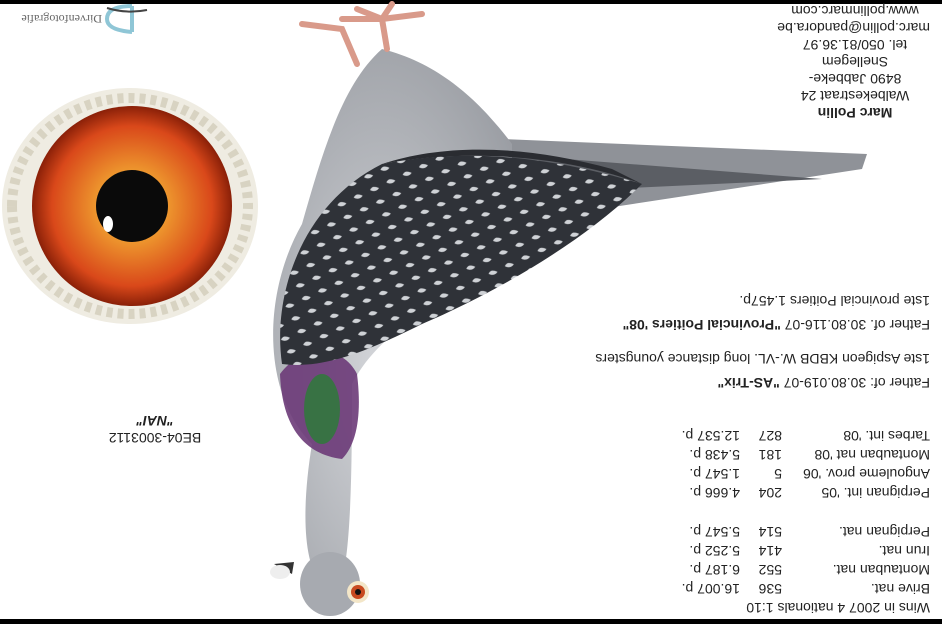 The image size is (942, 624). Describe the element at coordinates (155, 438) in the screenshot. I see `ring-number: BE04-3003112` at that location.